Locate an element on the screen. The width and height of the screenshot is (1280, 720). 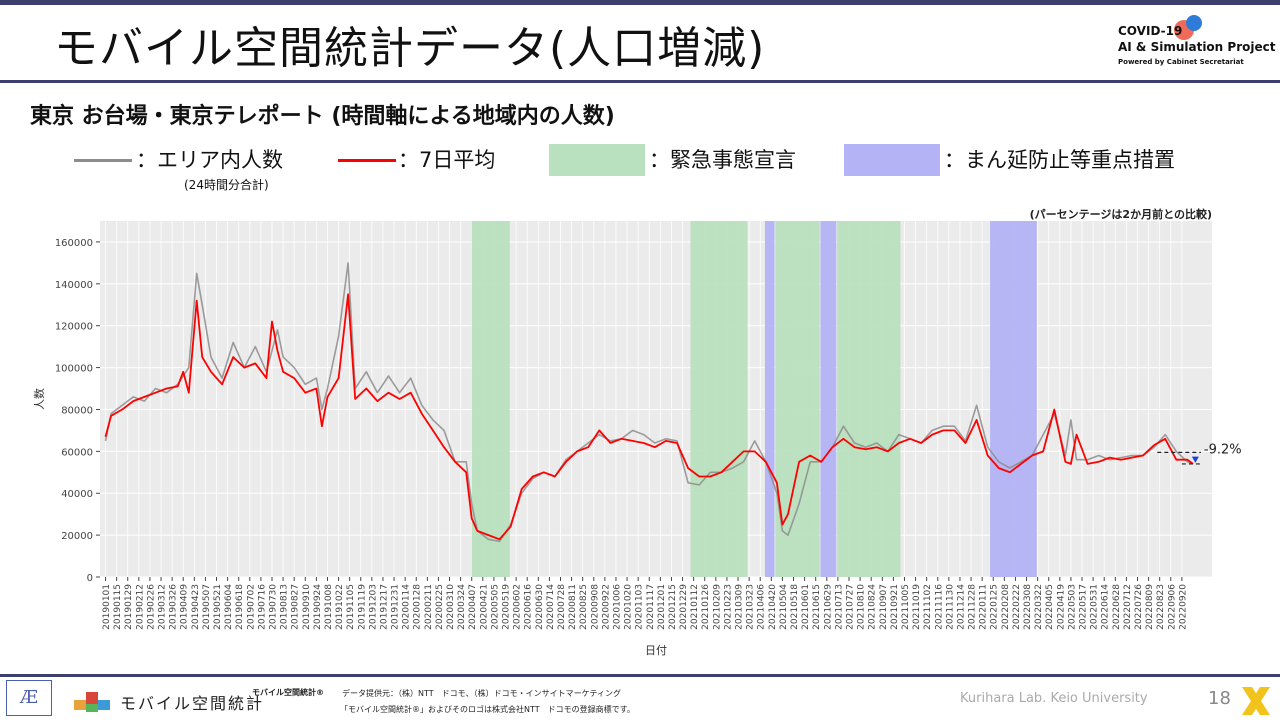
x-tick-label: 20200616 is located at coordinates (529, 607).